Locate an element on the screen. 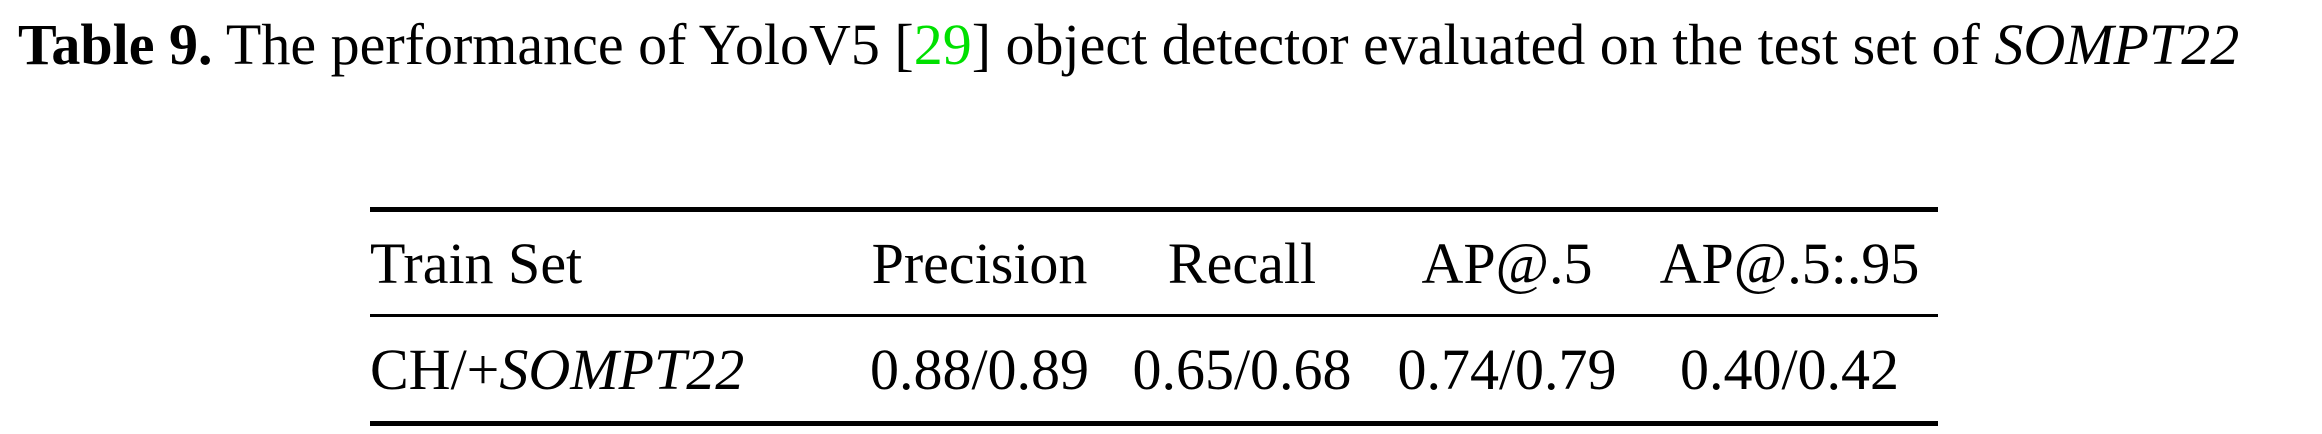 Image resolution: width=2322 pixels, height=434 pixels. cell-train-set: CH/+SOMPT22 is located at coordinates (609, 369).